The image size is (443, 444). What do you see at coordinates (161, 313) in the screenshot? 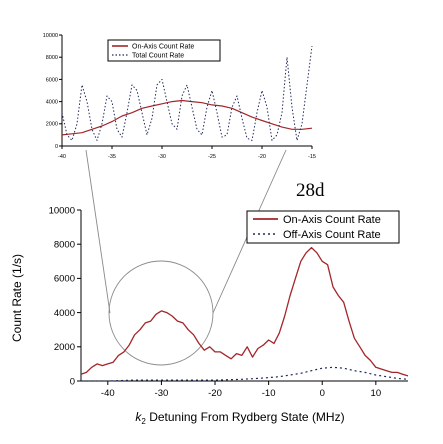
I see `zoom-circle` at bounding box center [161, 313].